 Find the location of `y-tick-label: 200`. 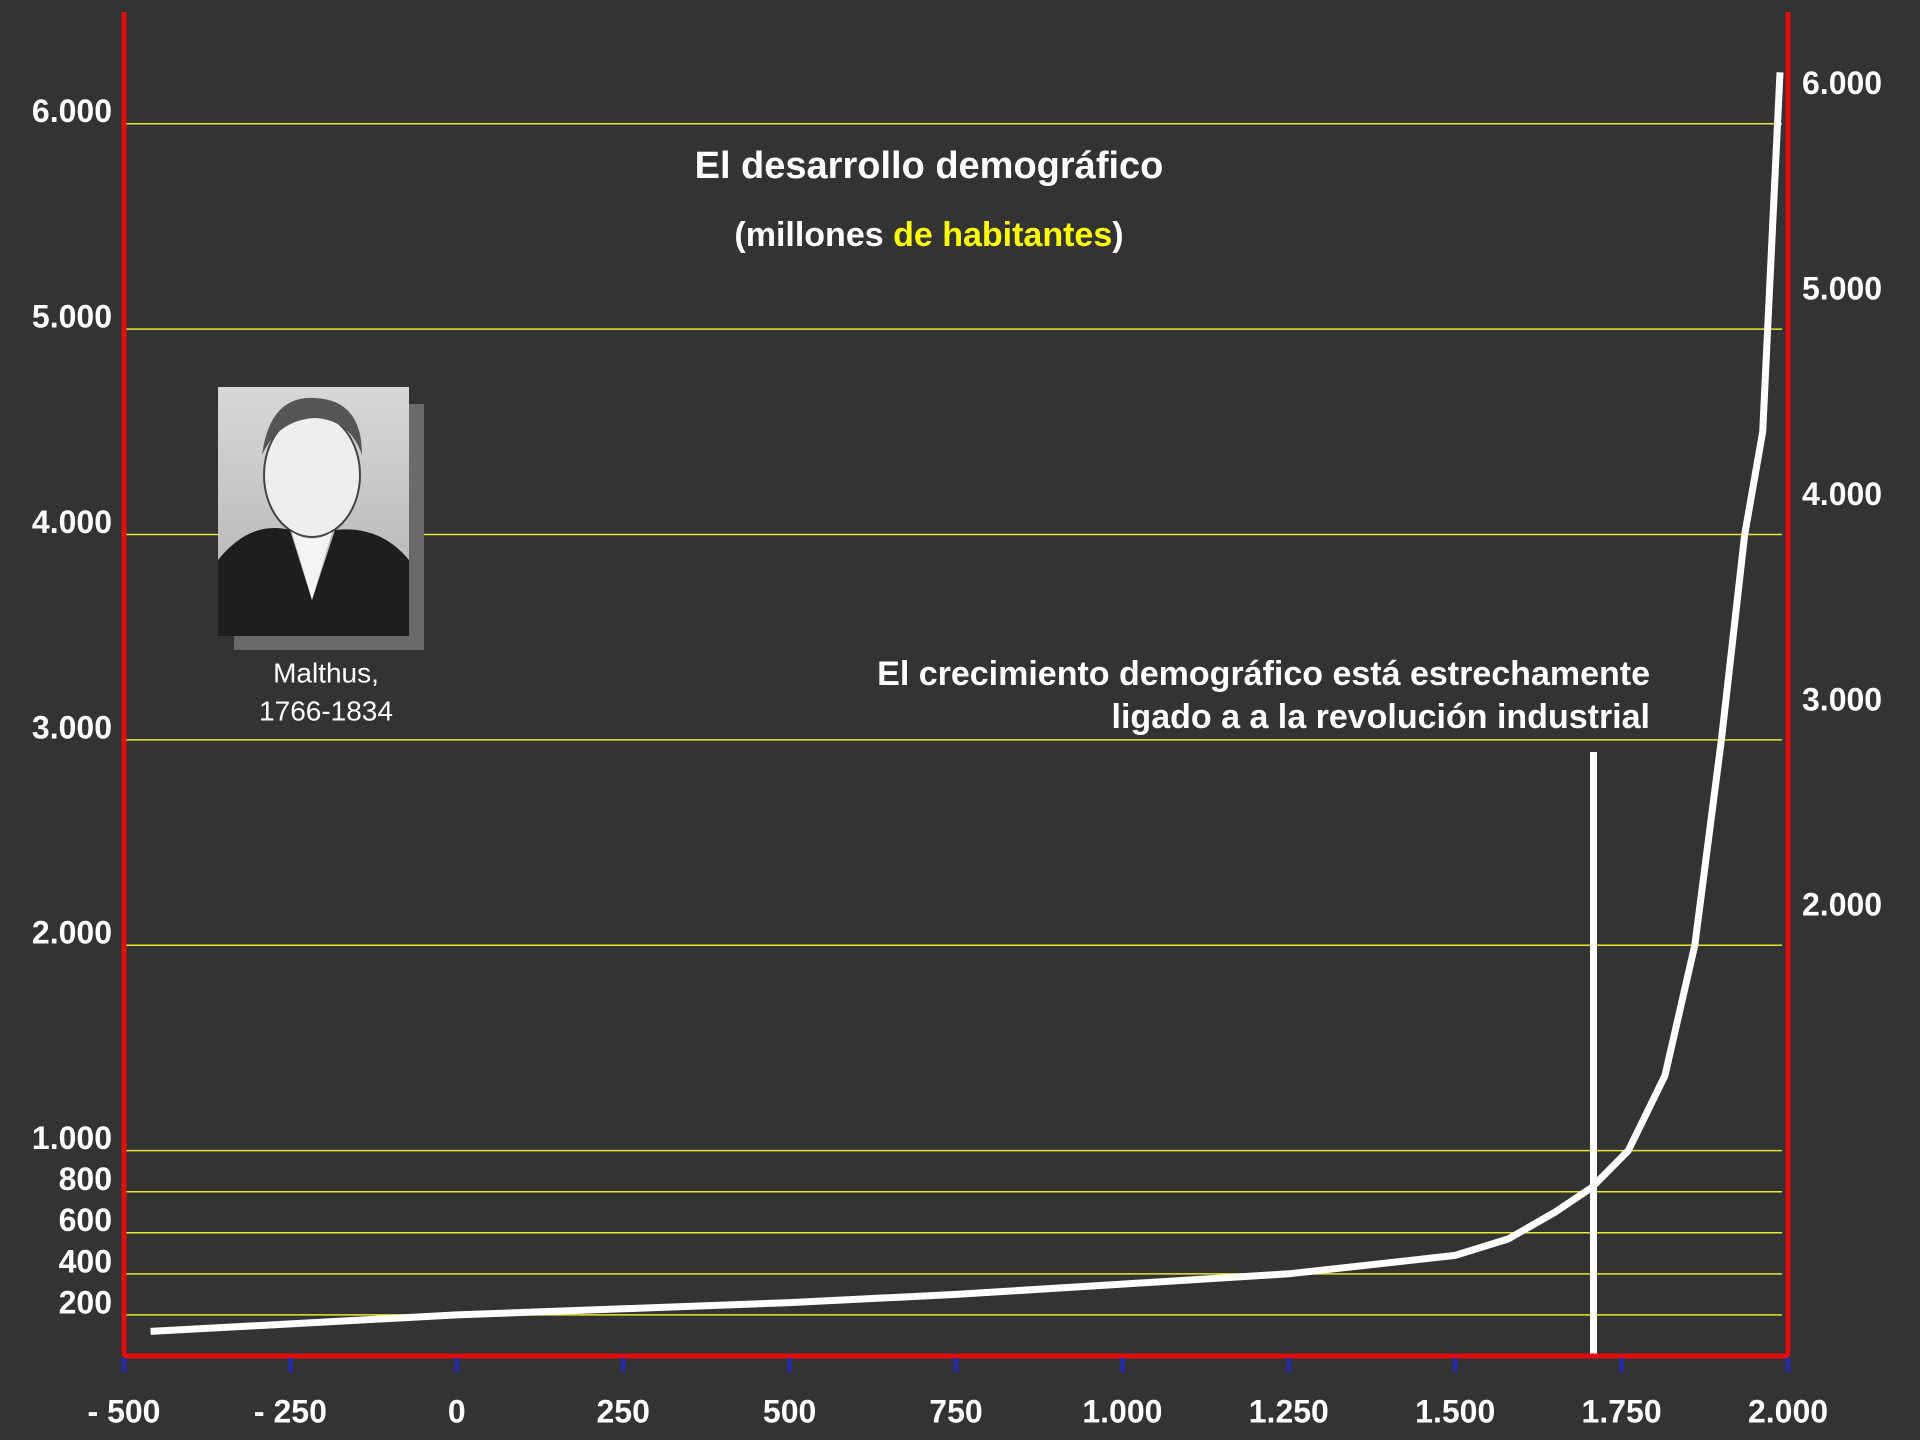

y-tick-label: 200 is located at coordinates (85, 1302).